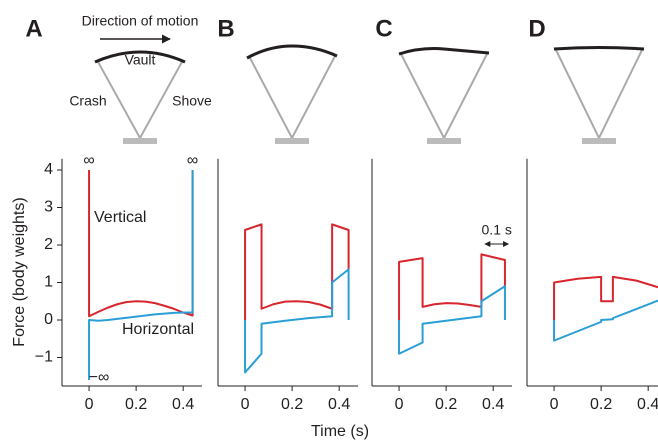 The width and height of the screenshot is (658, 442). What do you see at coordinates (44, 357) in the screenshot?
I see `y-tick-label: −1` at bounding box center [44, 357].